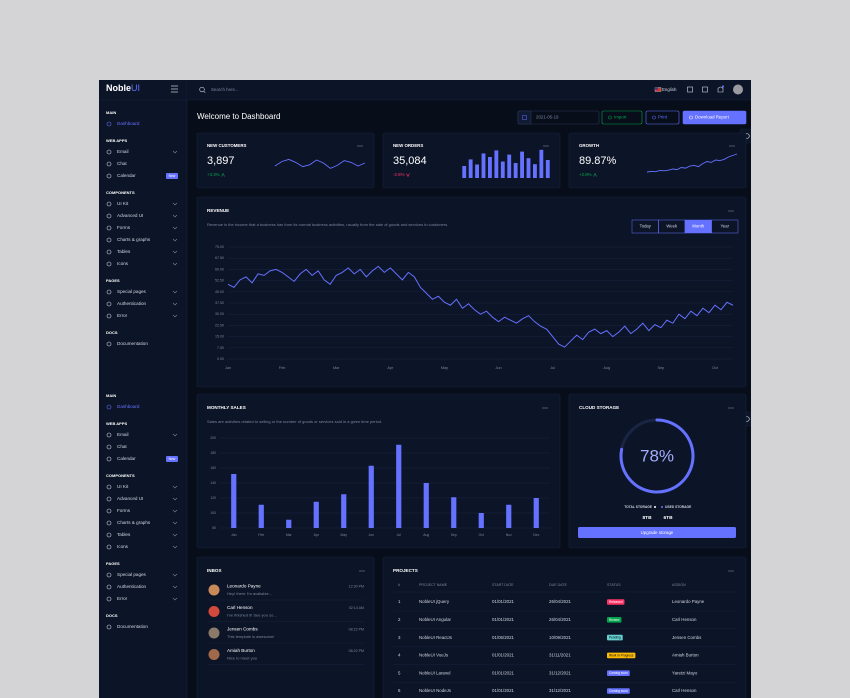  I want to click on y-tick-label: 120, so click(213, 498).